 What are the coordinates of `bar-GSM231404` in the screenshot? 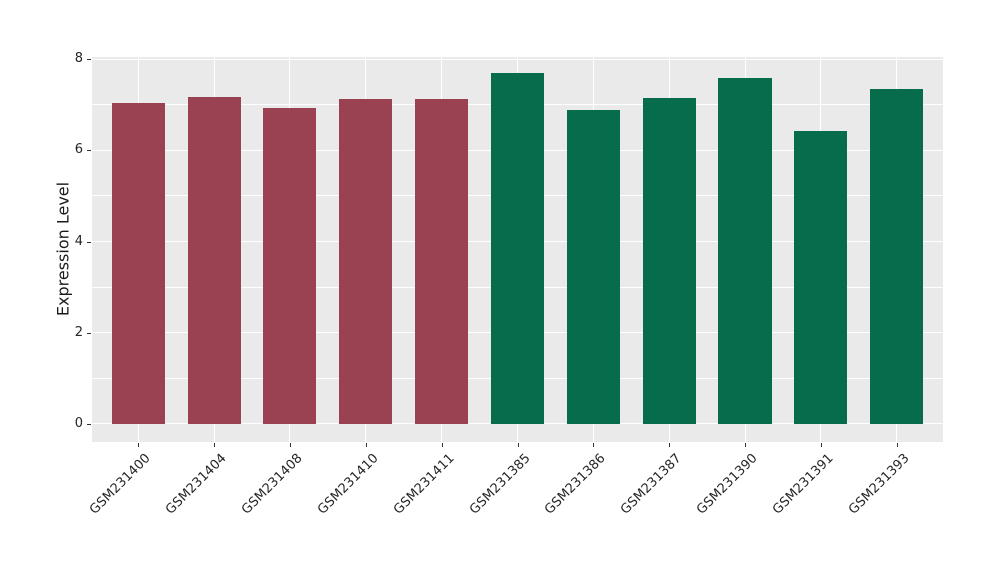 It's located at (214, 260).